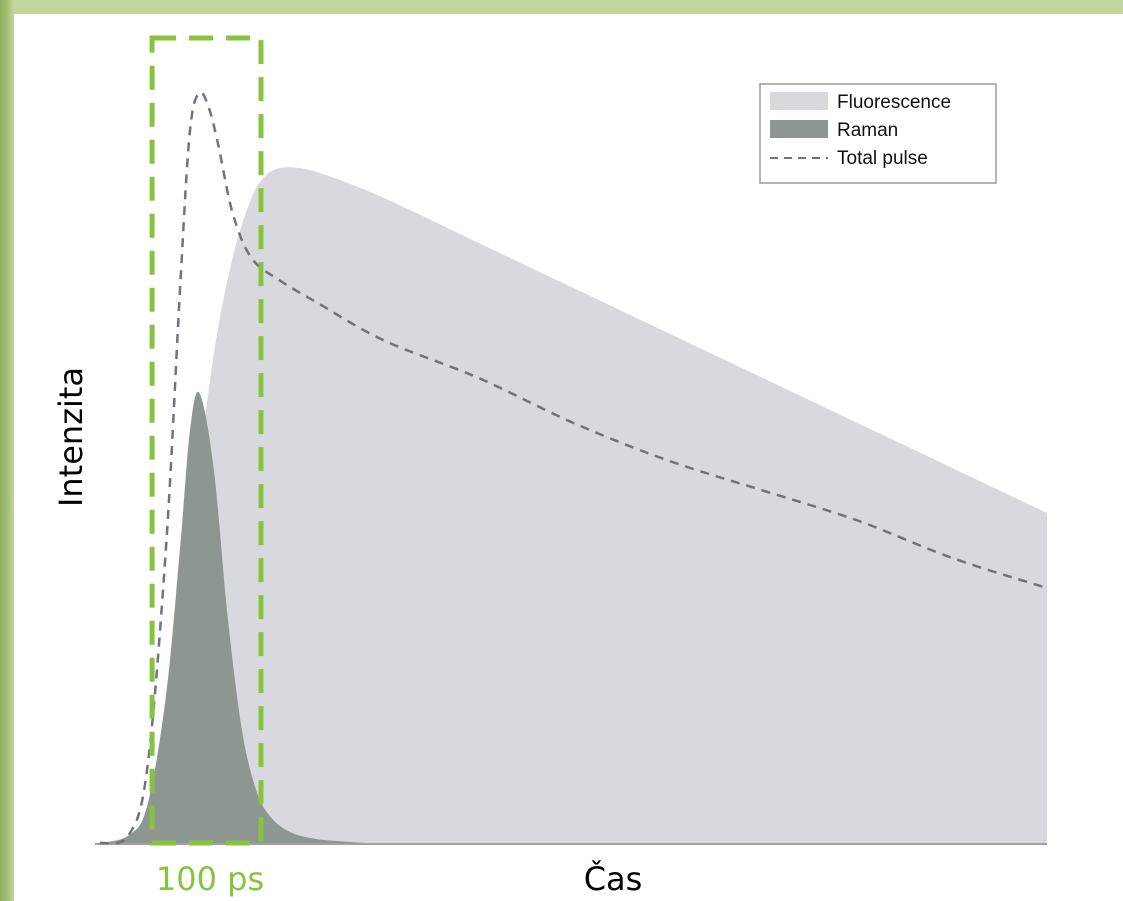  I want to click on highlight-window-rect, so click(206, 440).